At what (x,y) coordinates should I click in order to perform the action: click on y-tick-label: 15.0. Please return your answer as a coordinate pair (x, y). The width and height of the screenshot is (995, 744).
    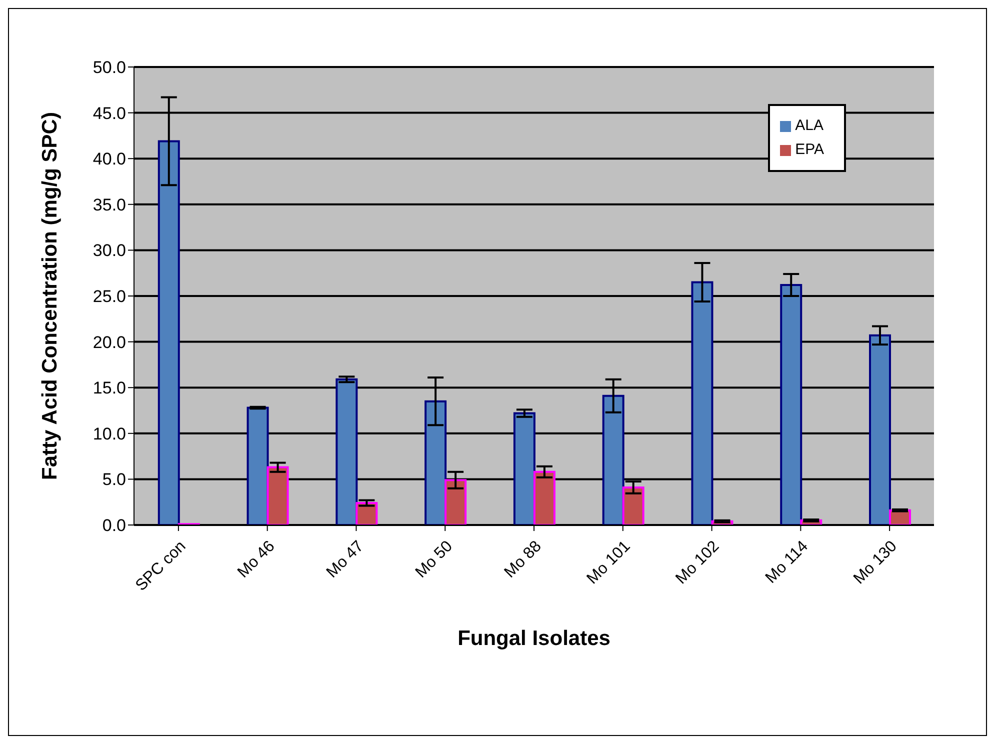
    Looking at the image, I should click on (109, 388).